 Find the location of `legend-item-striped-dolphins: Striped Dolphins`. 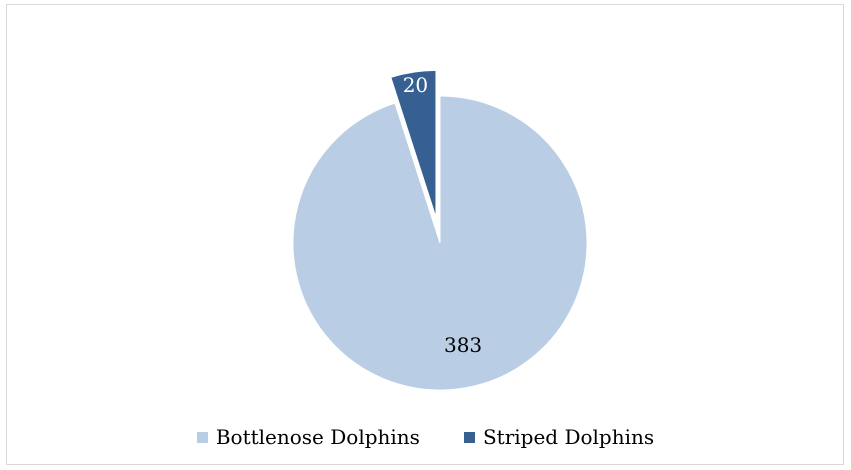

legend-item-striped-dolphins: Striped Dolphins is located at coordinates (559, 437).